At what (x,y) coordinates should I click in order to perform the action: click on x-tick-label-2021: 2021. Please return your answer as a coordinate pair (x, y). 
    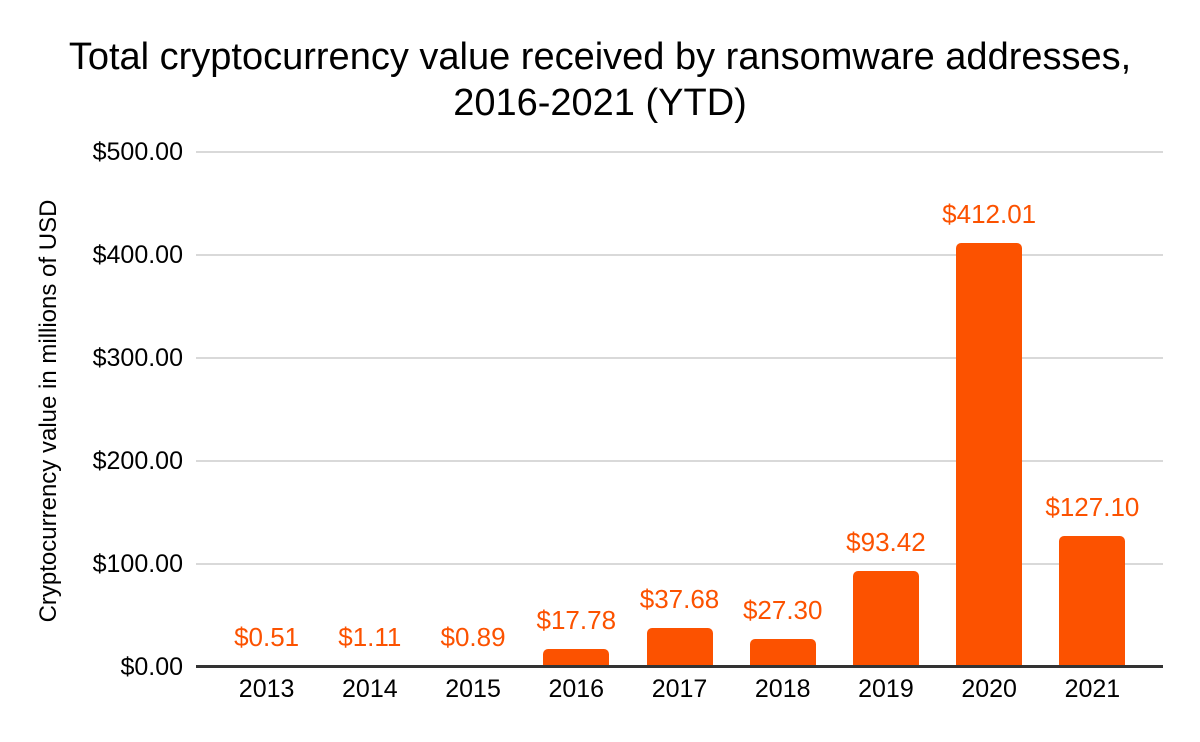
    Looking at the image, I should click on (1092, 689).